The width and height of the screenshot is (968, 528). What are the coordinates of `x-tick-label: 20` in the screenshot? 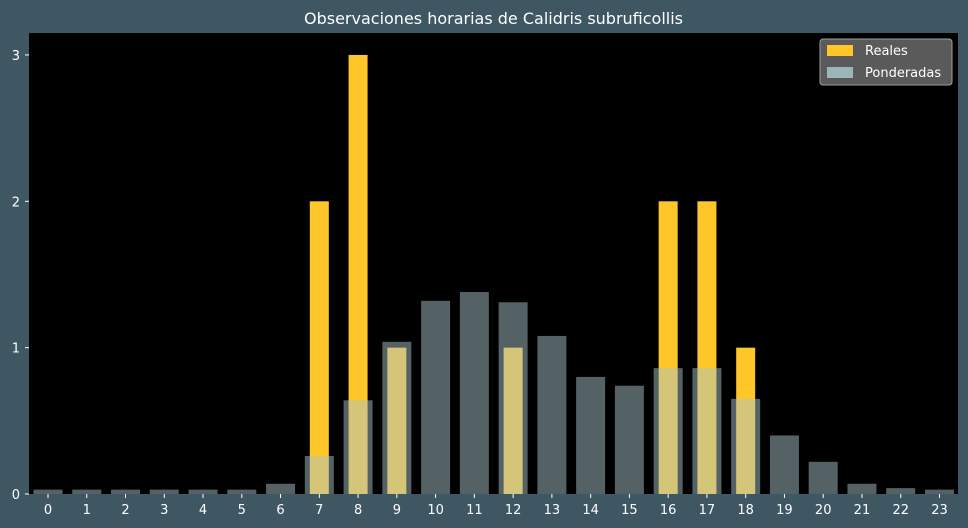 It's located at (823, 510).